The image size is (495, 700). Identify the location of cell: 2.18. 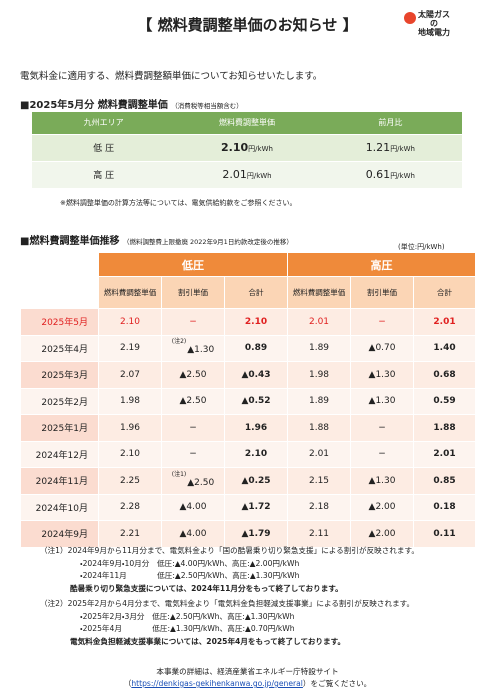
(319, 507).